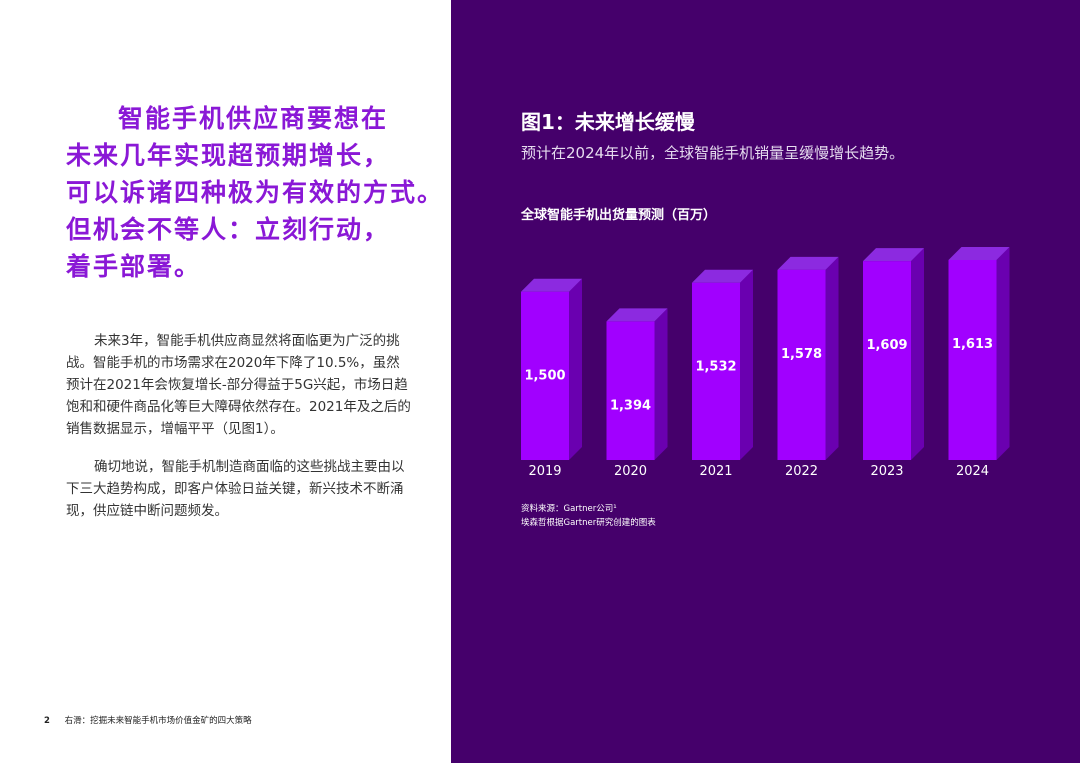  Describe the element at coordinates (569, 509) in the screenshot. I see `source-line: 资料来源：Gartner公司¹` at that location.